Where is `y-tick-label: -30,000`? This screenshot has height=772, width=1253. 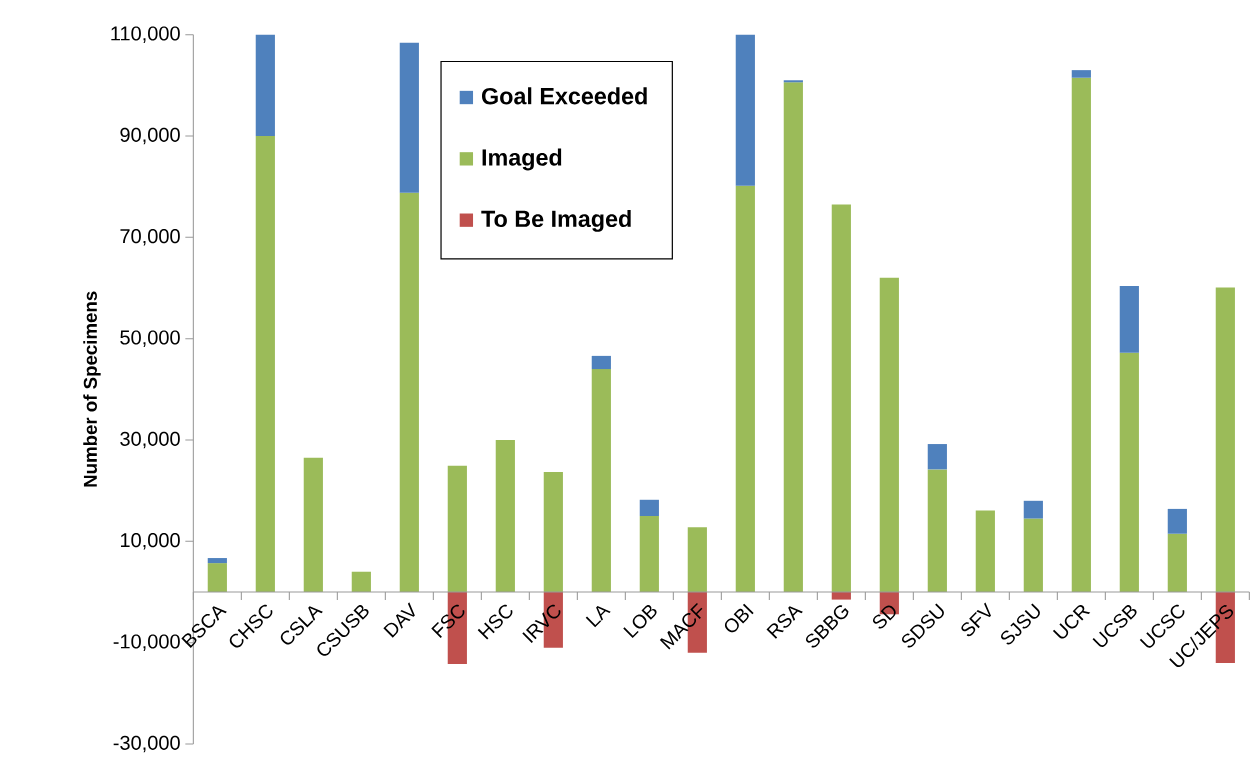 y-tick-label: -30,000 is located at coordinates (146, 744).